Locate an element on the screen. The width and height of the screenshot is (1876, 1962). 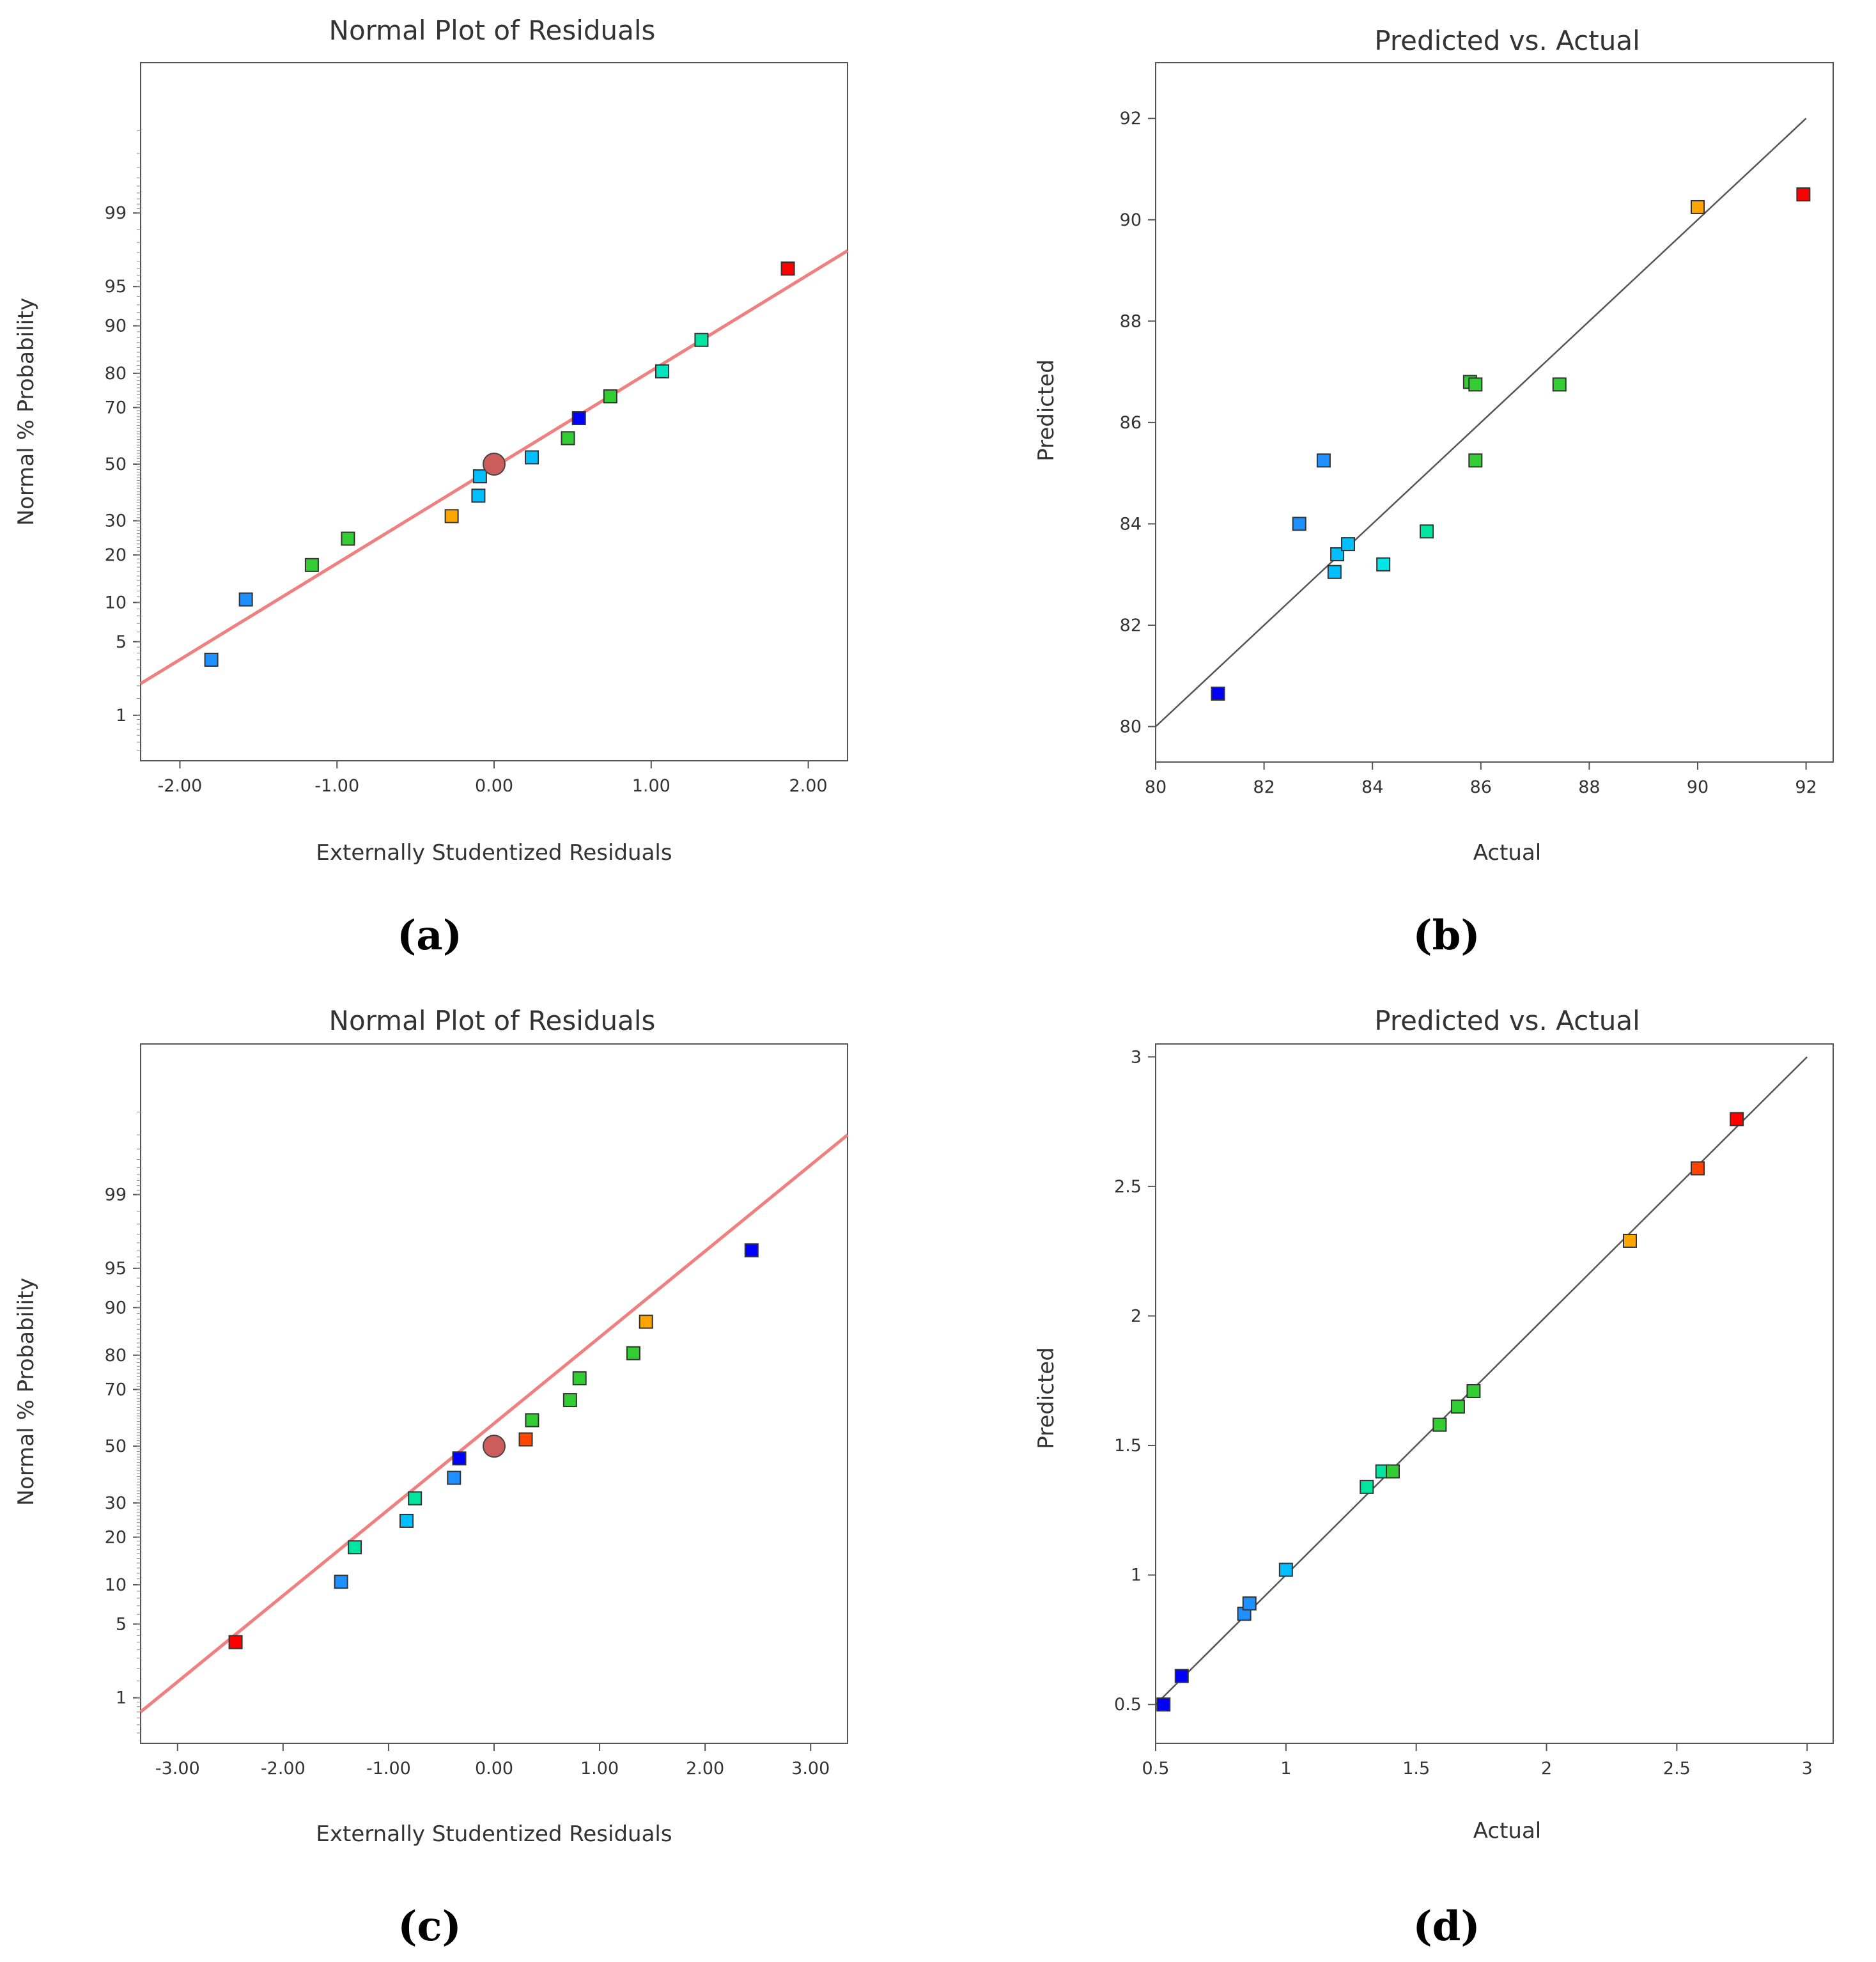
reference-line is located at coordinates (494, 1423).